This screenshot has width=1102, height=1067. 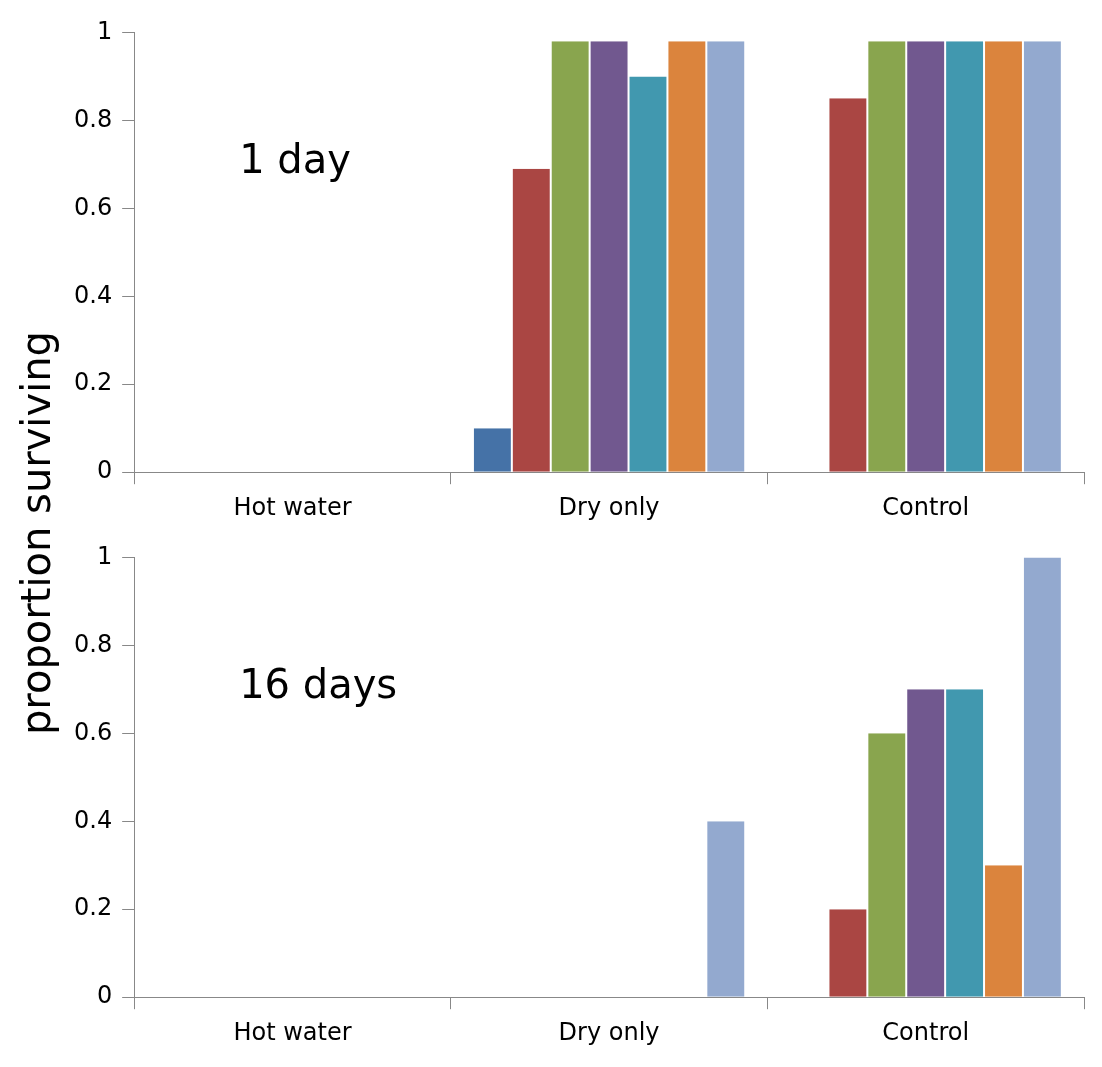 I want to click on y-axis-title: proportion surviving, so click(x=36, y=533).